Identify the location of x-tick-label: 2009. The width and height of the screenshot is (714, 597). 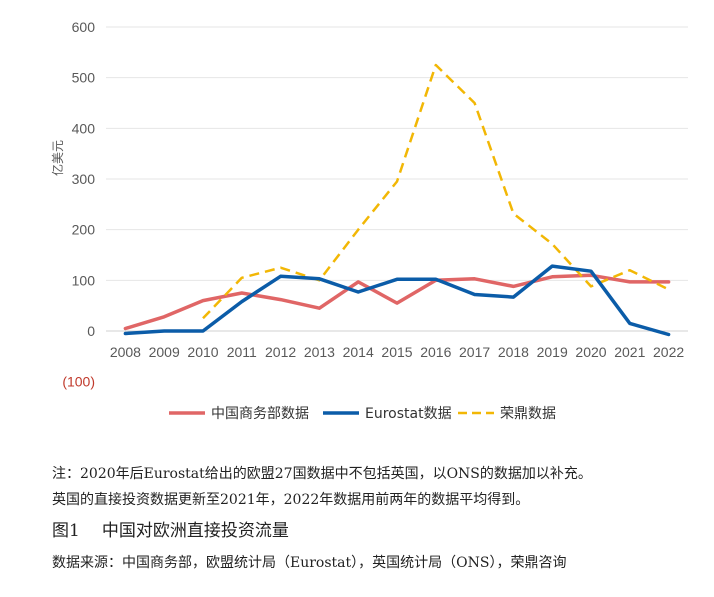
(164, 352).